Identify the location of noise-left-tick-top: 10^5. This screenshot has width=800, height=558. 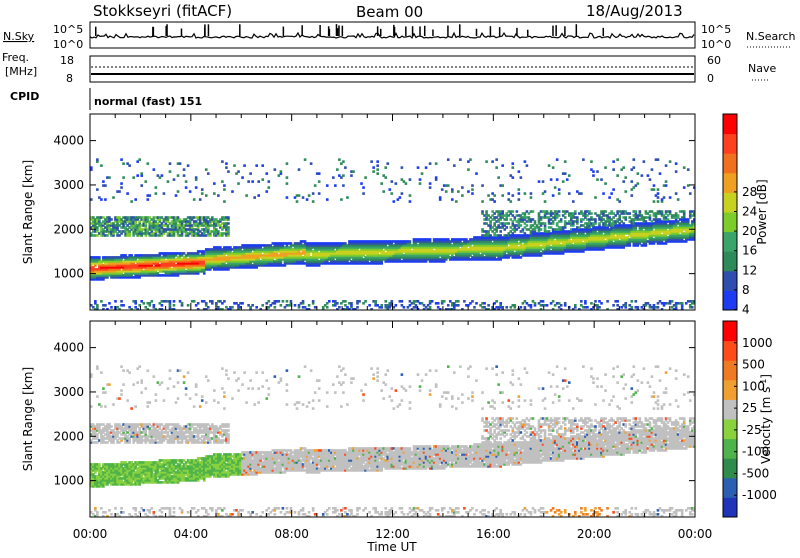
(68, 29).